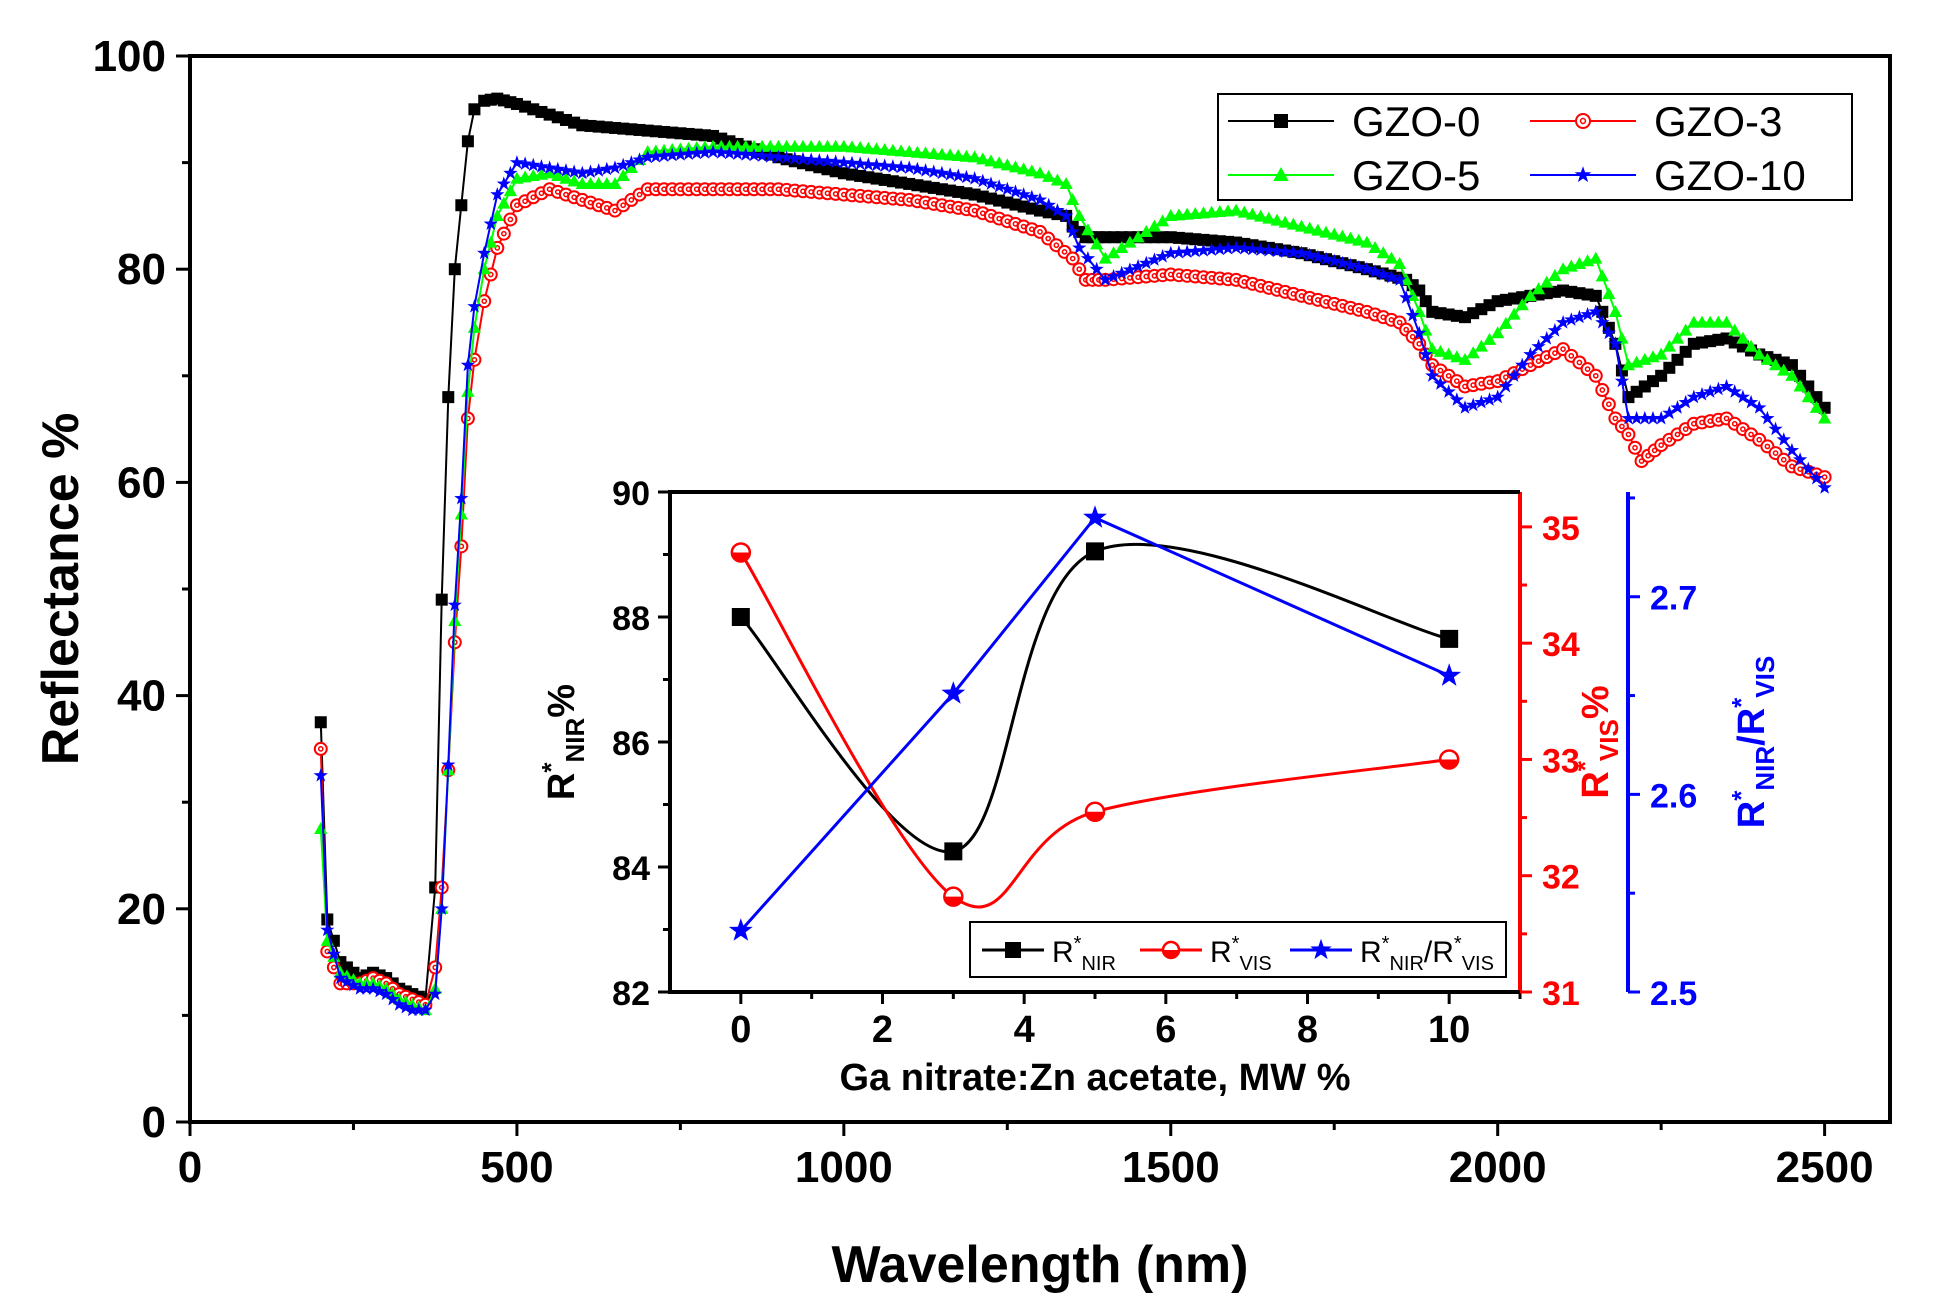  What do you see at coordinates (141, 696) in the screenshot?
I see `y-tick-label: 40` at bounding box center [141, 696].